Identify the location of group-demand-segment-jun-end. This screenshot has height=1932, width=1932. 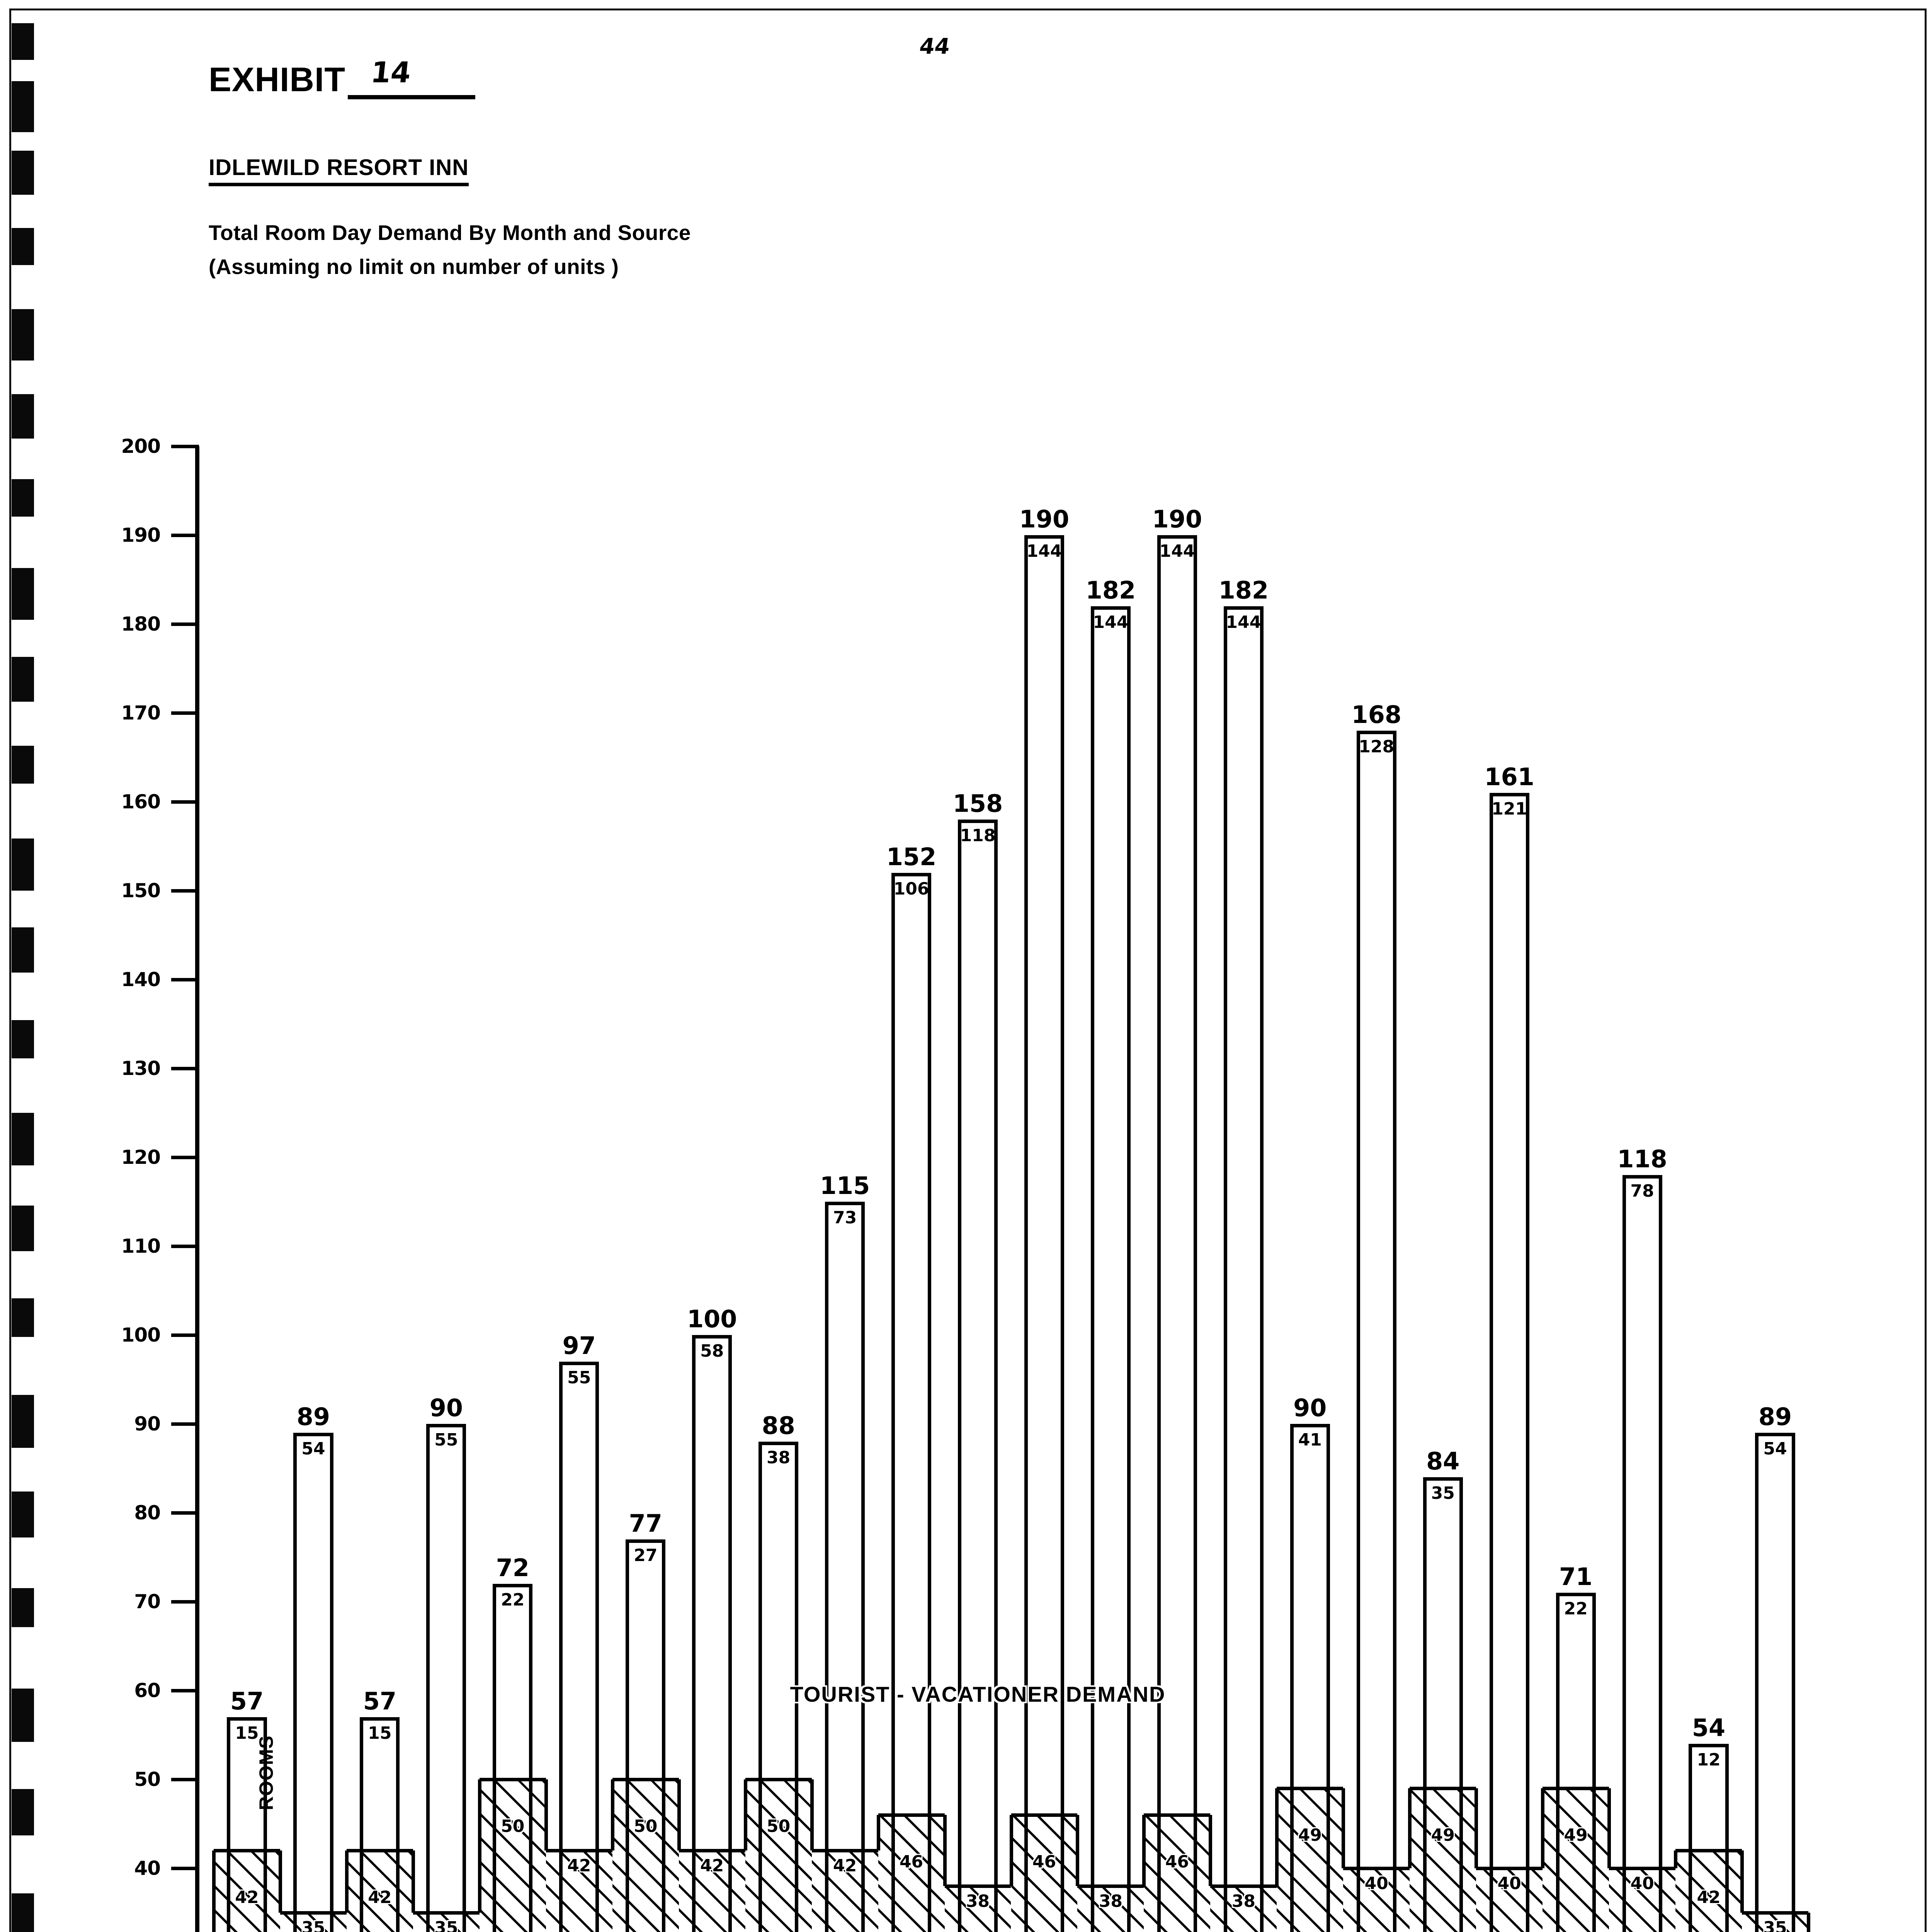
(978, 1909).